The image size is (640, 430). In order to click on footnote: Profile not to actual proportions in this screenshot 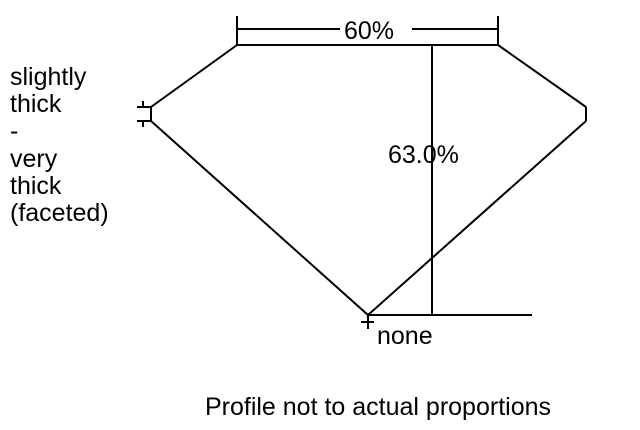, I will do `click(378, 407)`.